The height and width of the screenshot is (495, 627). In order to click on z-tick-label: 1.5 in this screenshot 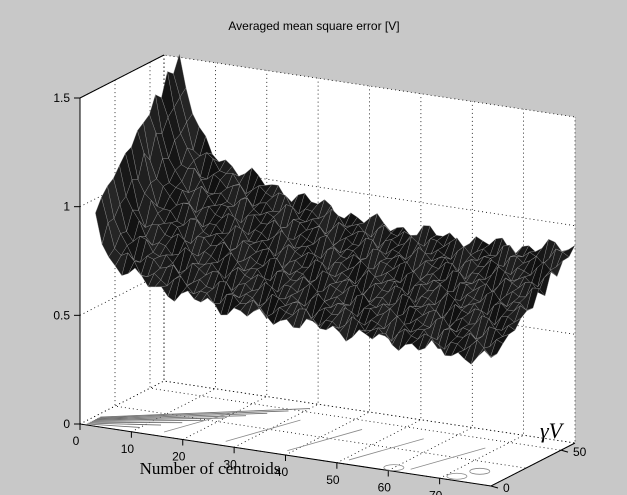, I will do `click(61, 98)`.